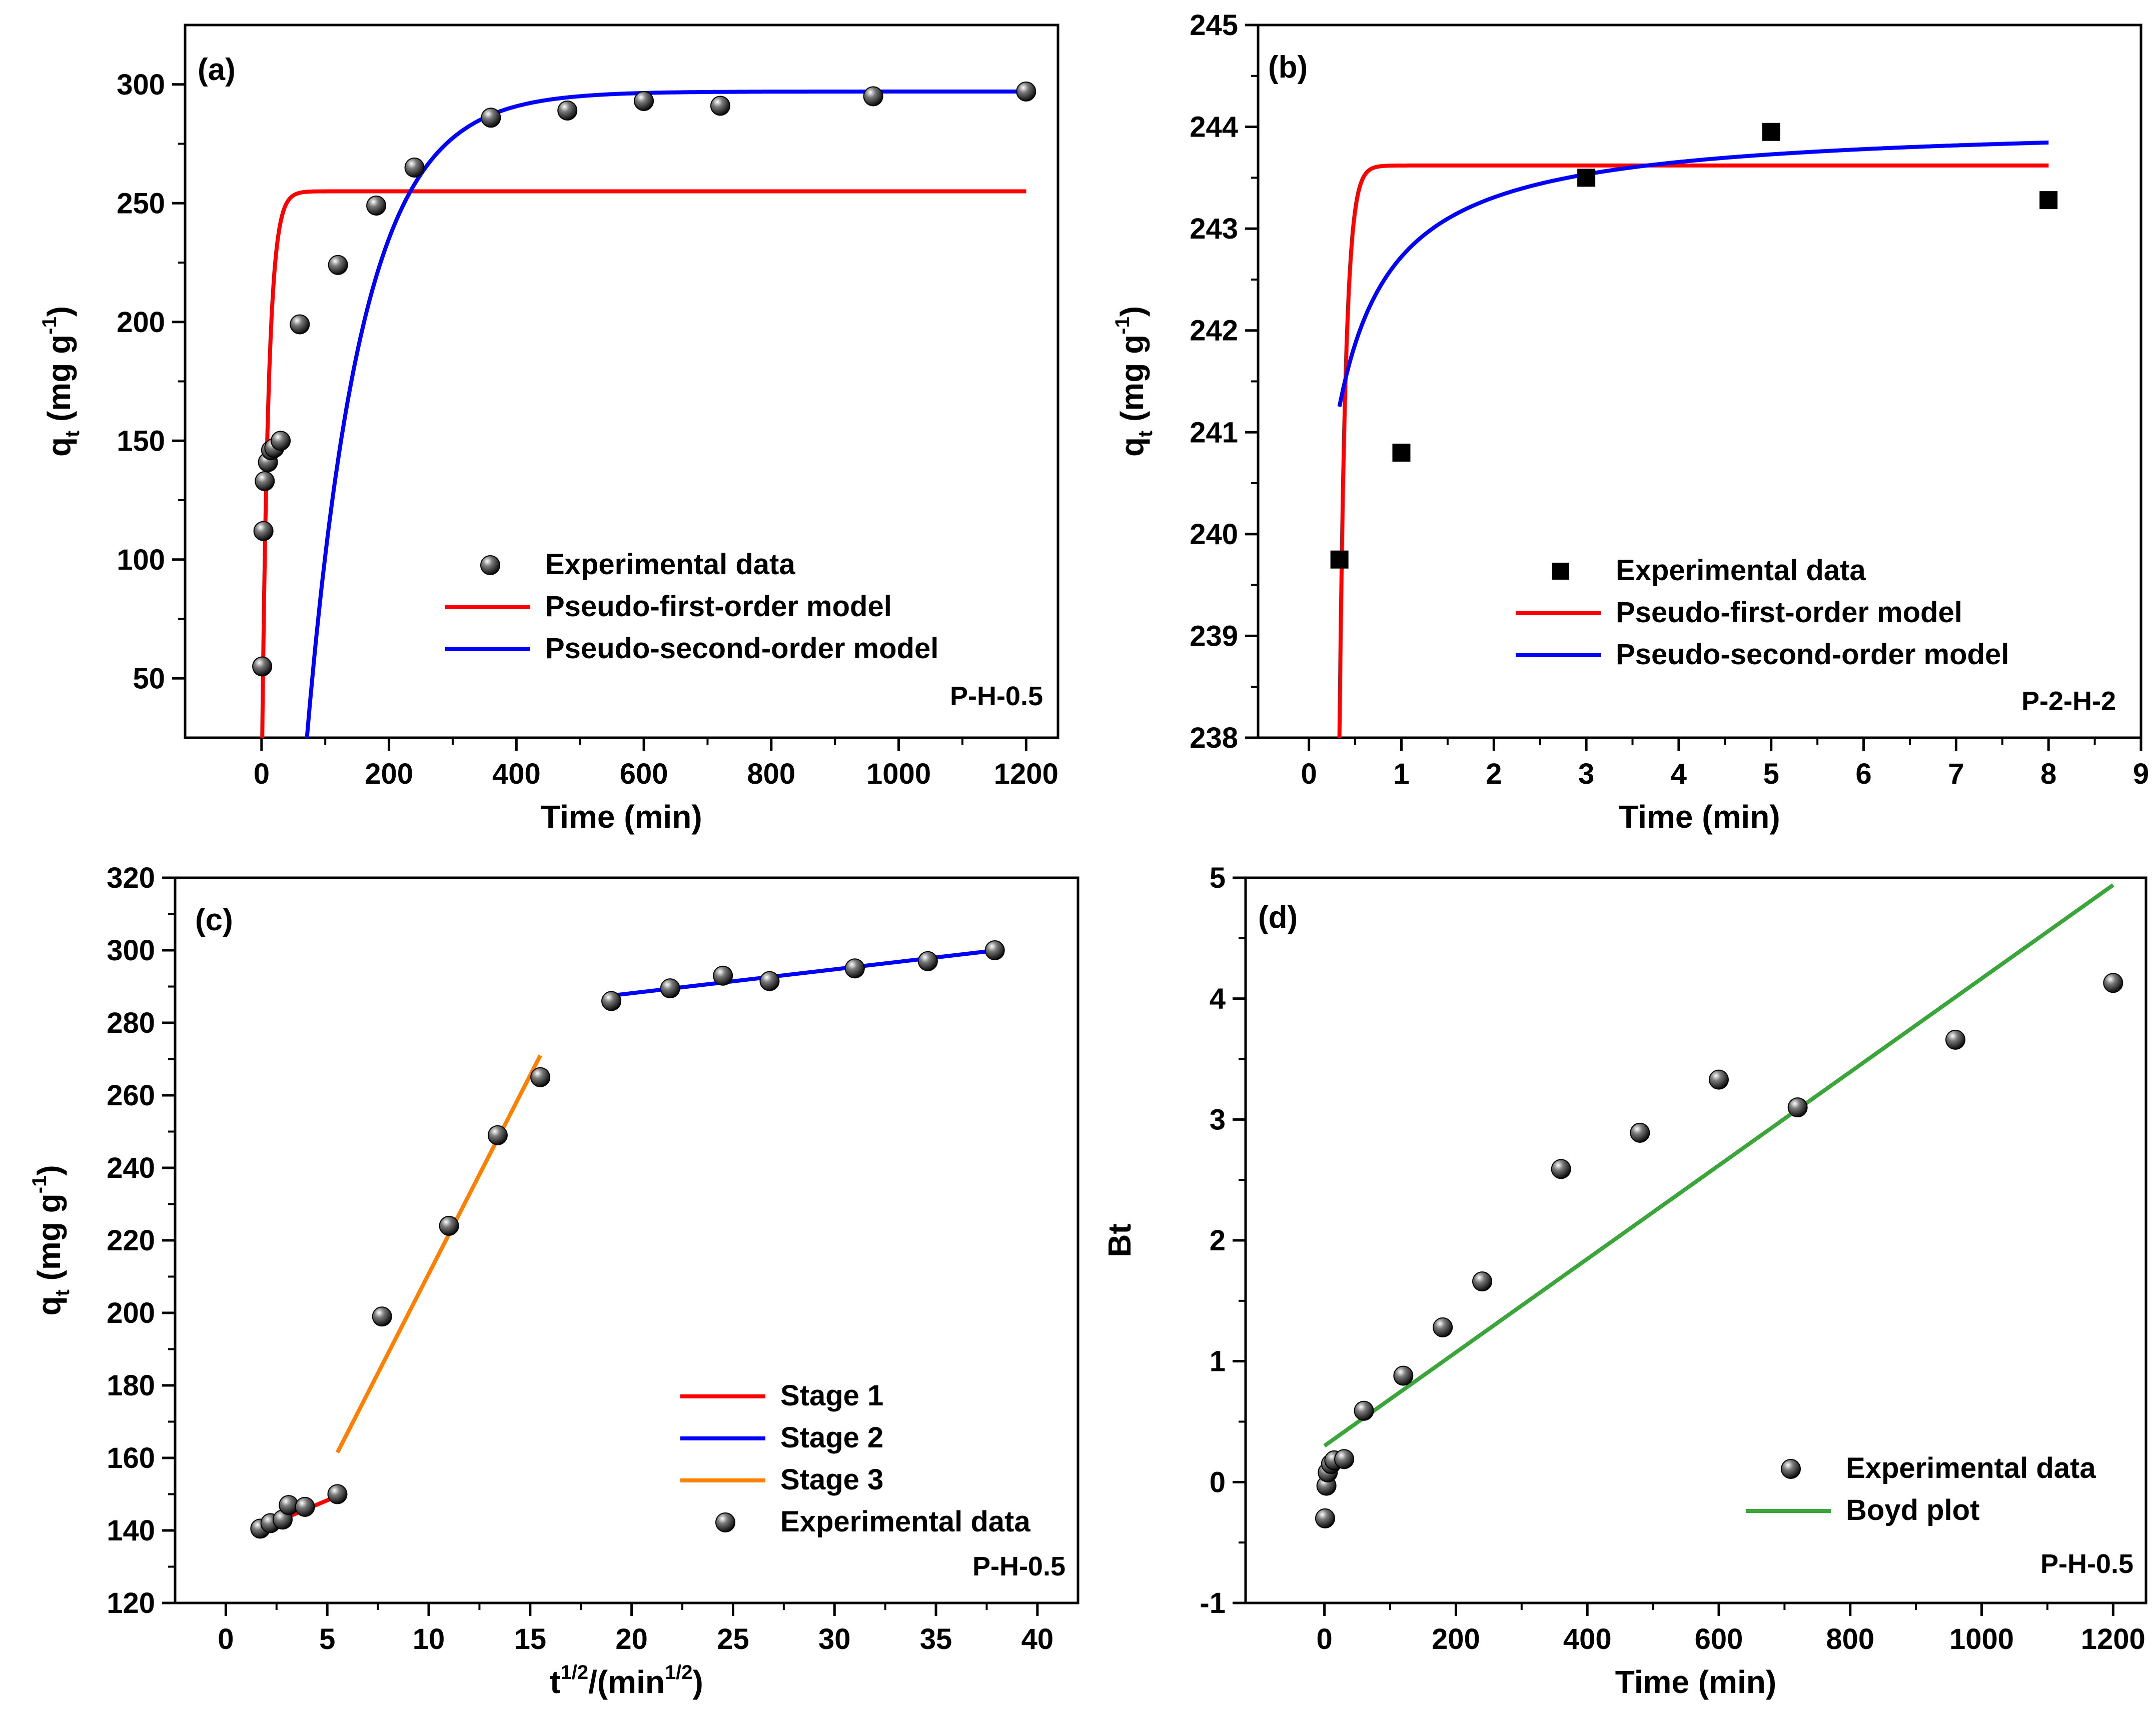 This screenshot has height=1729, width=2156. What do you see at coordinates (936, 1639) in the screenshot?
I see `x-tick-label: 35` at bounding box center [936, 1639].